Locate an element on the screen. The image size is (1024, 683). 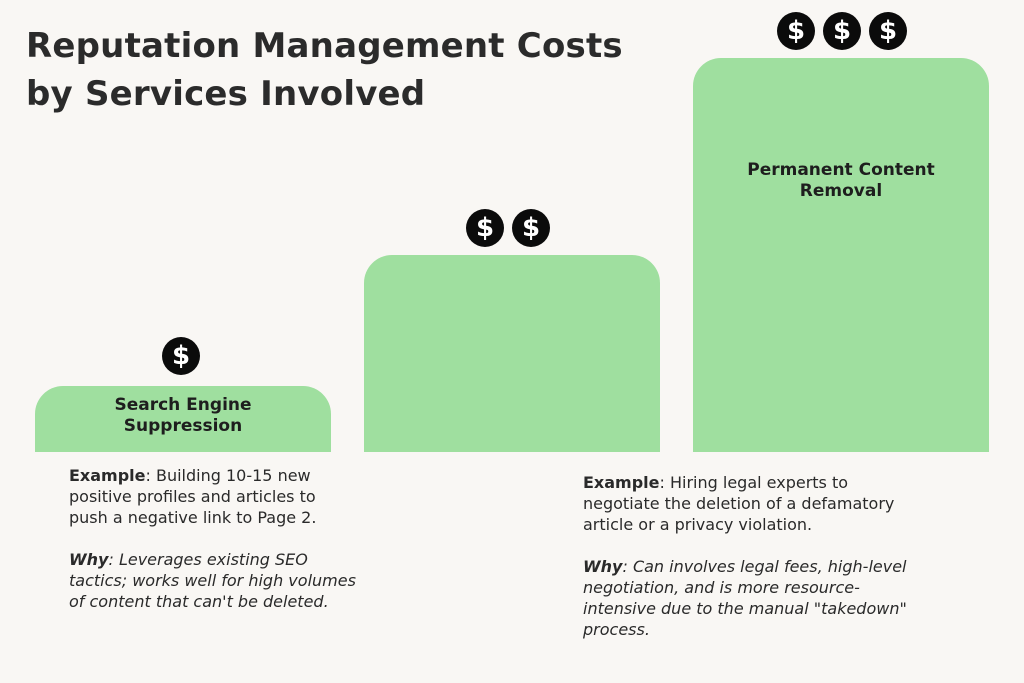
example-text-line: push a negative link to Page 2. is located at coordinates (193, 517).